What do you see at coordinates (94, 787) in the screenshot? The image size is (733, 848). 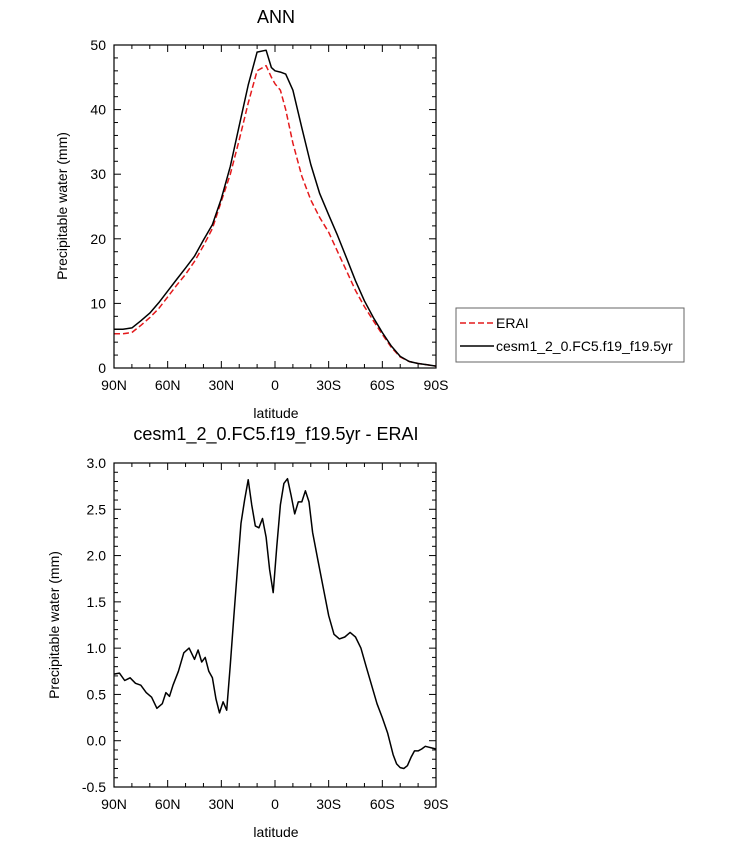 I see `y-tick-label: -0.5` at bounding box center [94, 787].